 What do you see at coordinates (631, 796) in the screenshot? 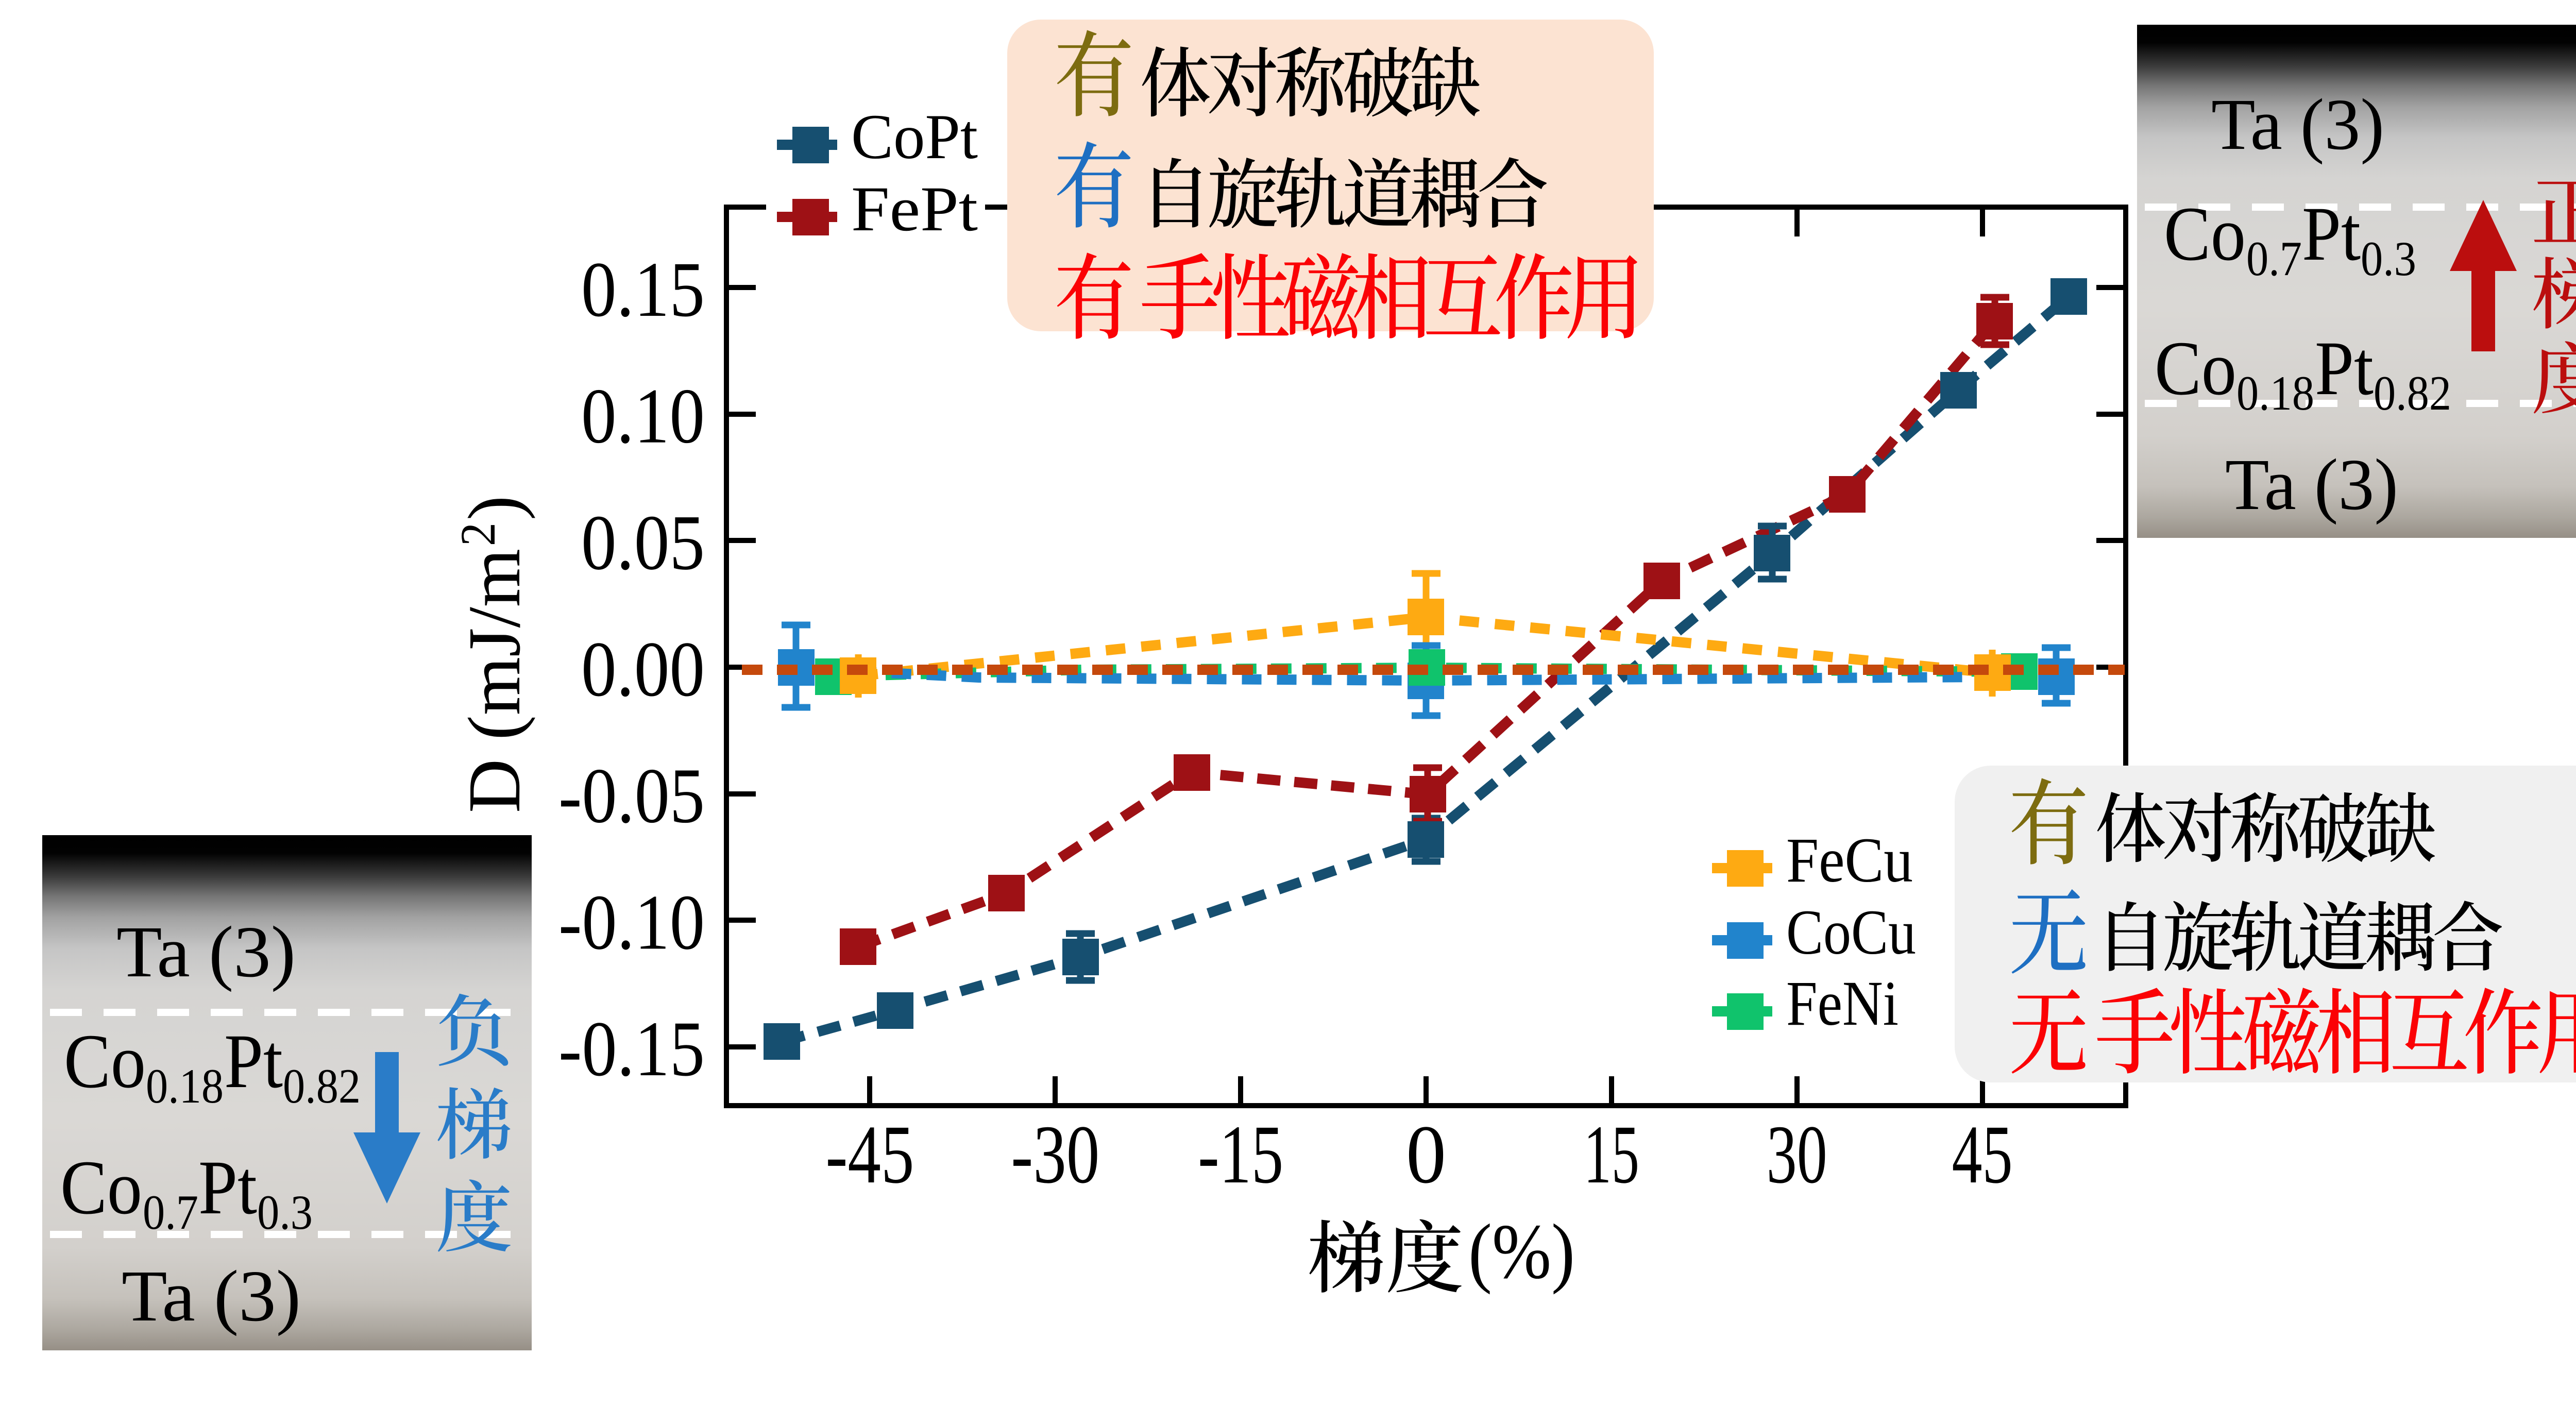
I see `svg-text: -0.05` at bounding box center [631, 796].